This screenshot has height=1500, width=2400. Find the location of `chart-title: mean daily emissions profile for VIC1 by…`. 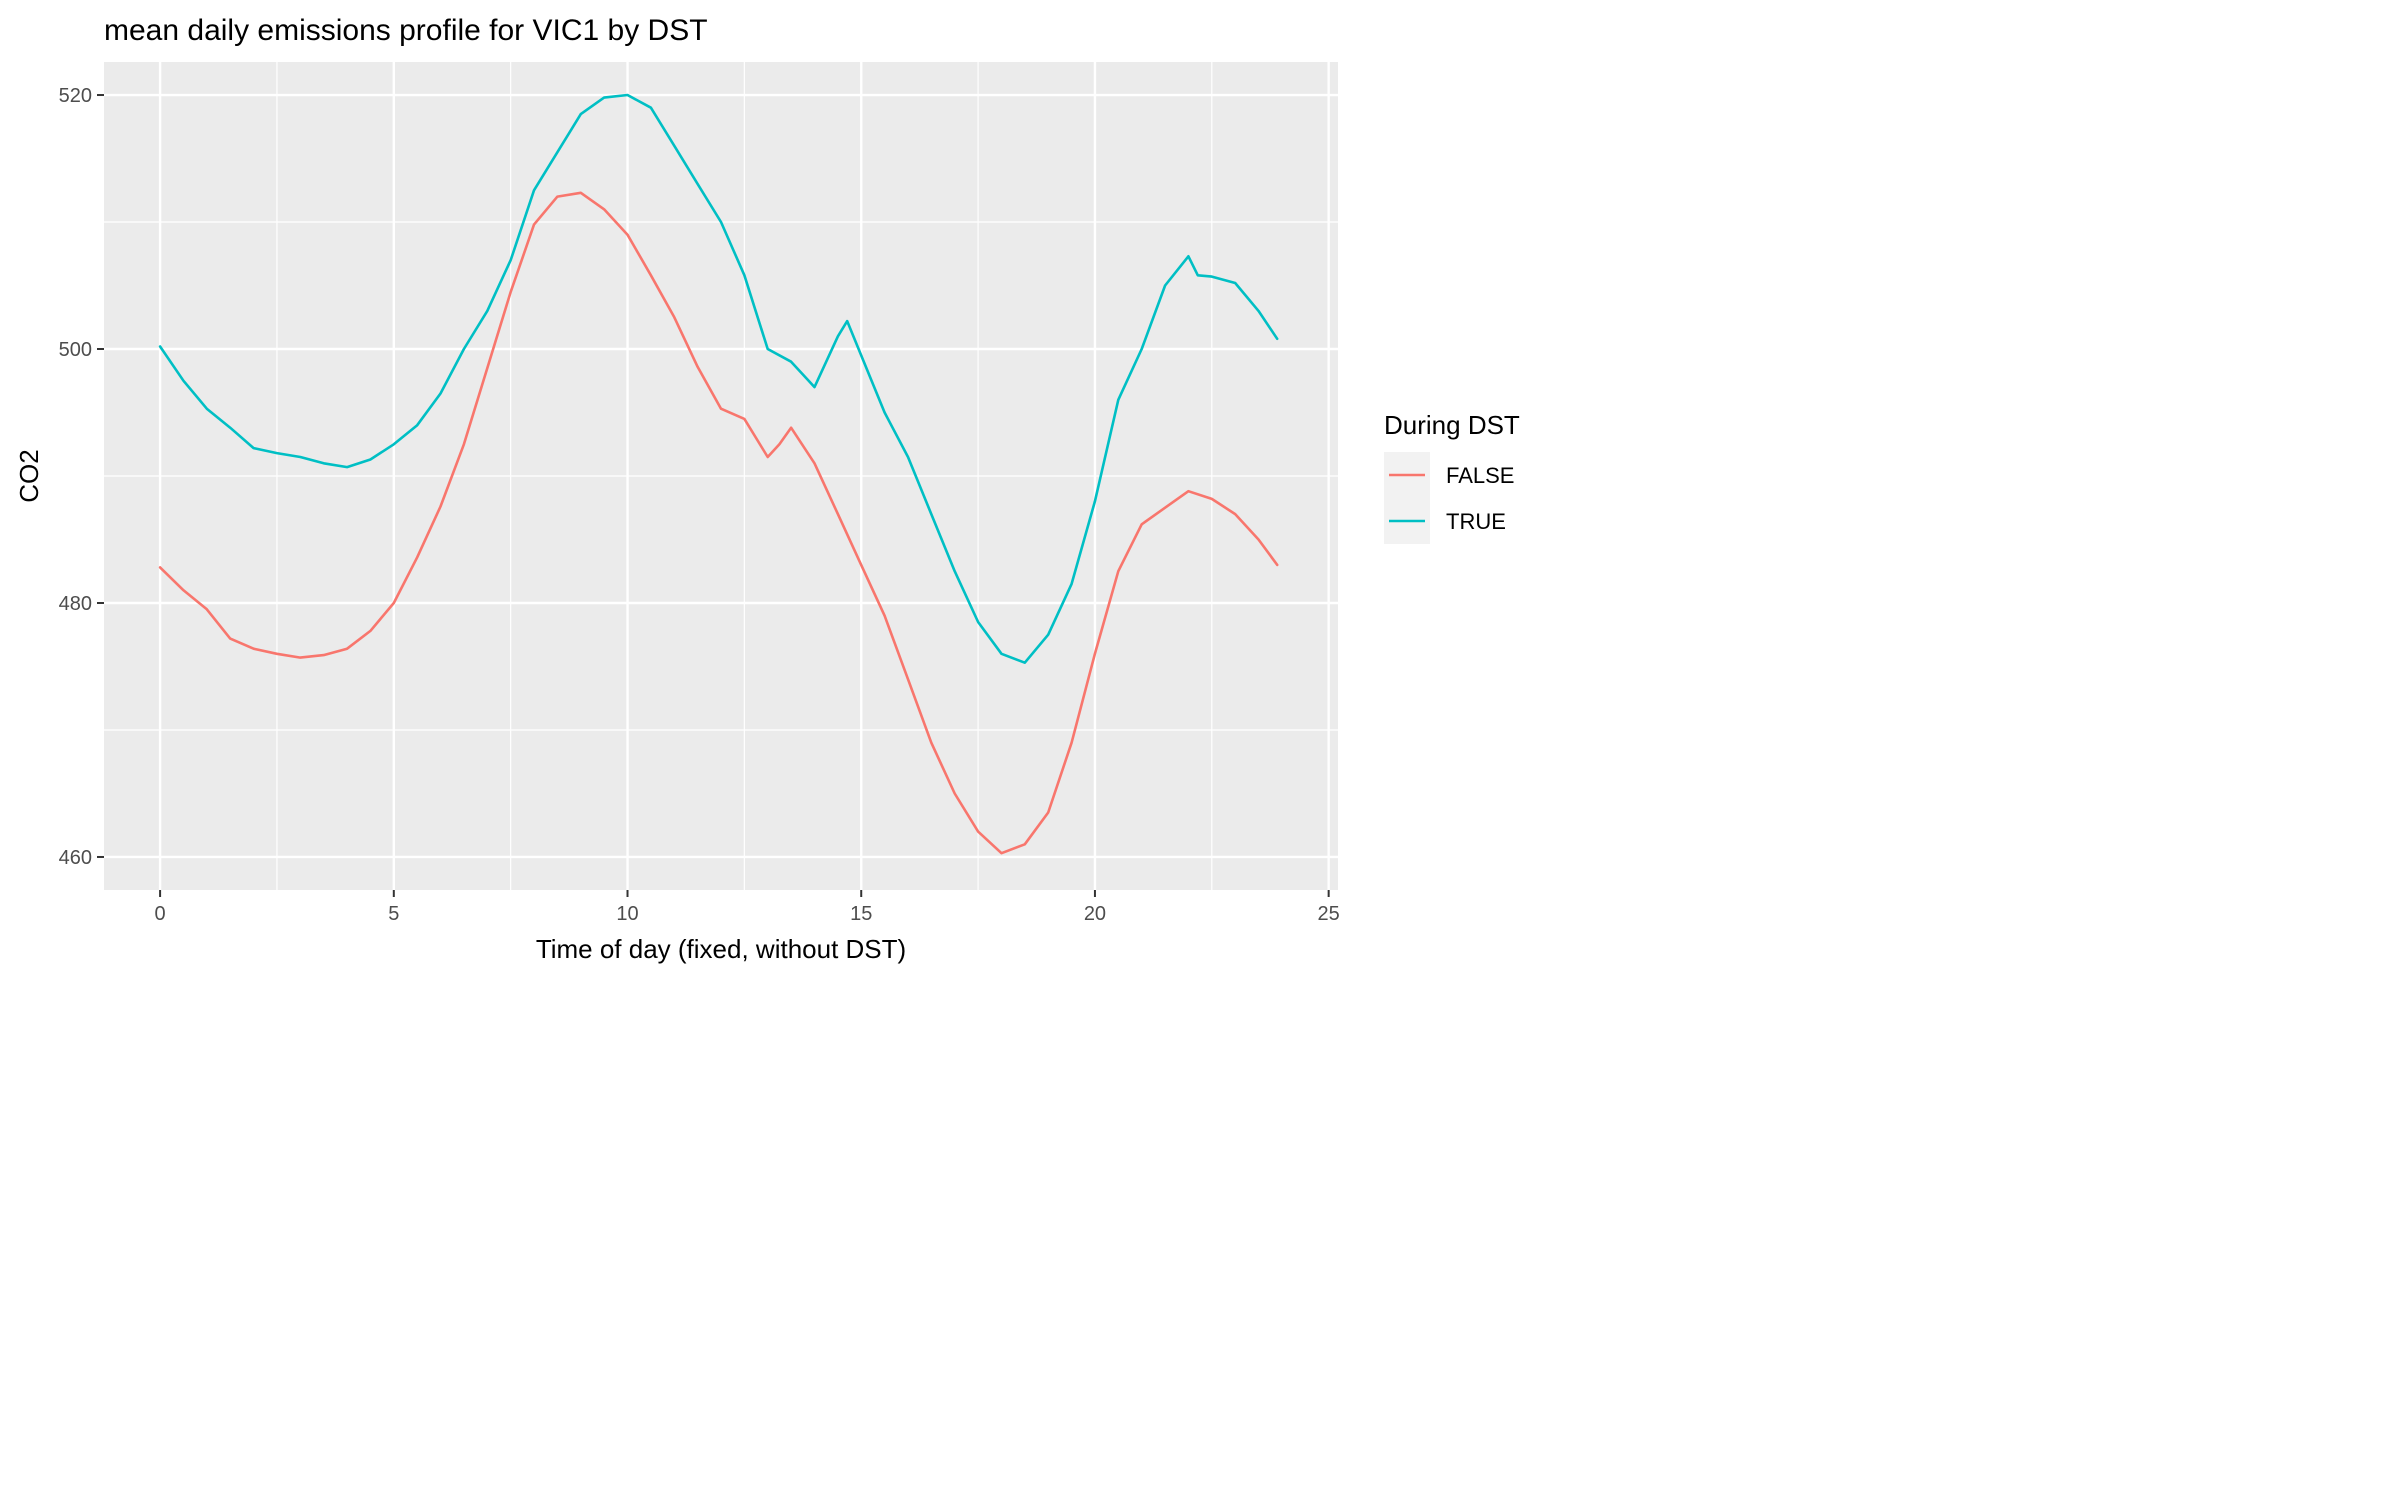

chart-title: mean daily emissions profile for VIC1 by… is located at coordinates (406, 30).